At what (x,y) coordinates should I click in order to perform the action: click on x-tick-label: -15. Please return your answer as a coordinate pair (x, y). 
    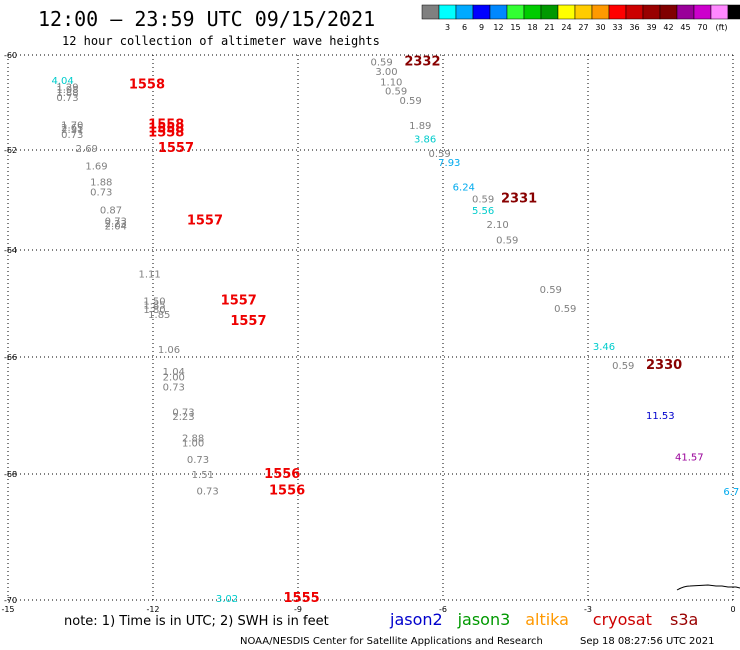
    Looking at the image, I should click on (7, 609).